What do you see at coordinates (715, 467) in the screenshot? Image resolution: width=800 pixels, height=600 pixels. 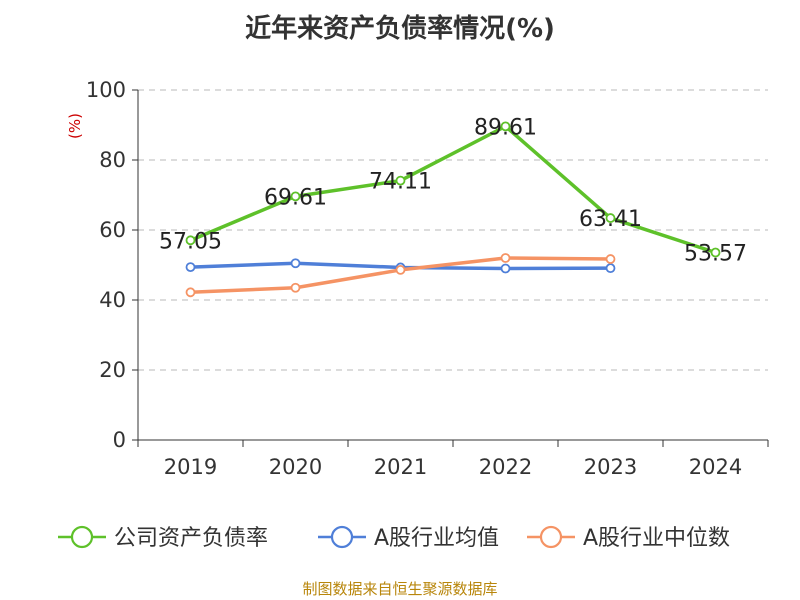 I see `x-tick-label-2024: 2024` at bounding box center [715, 467].